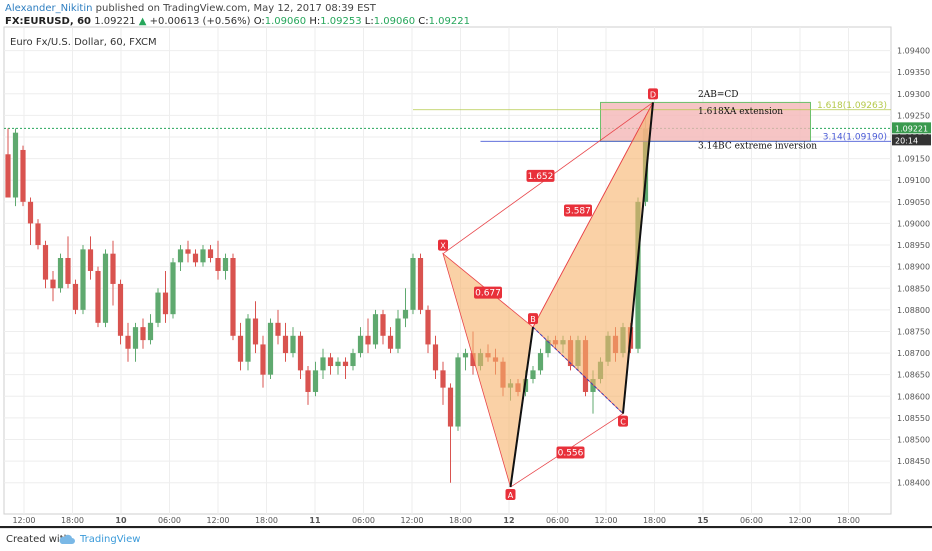 The image size is (932, 551). Describe the element at coordinates (855, 137) in the screenshot. I see `fib-level-label: 3.14(1.09190)` at that location.